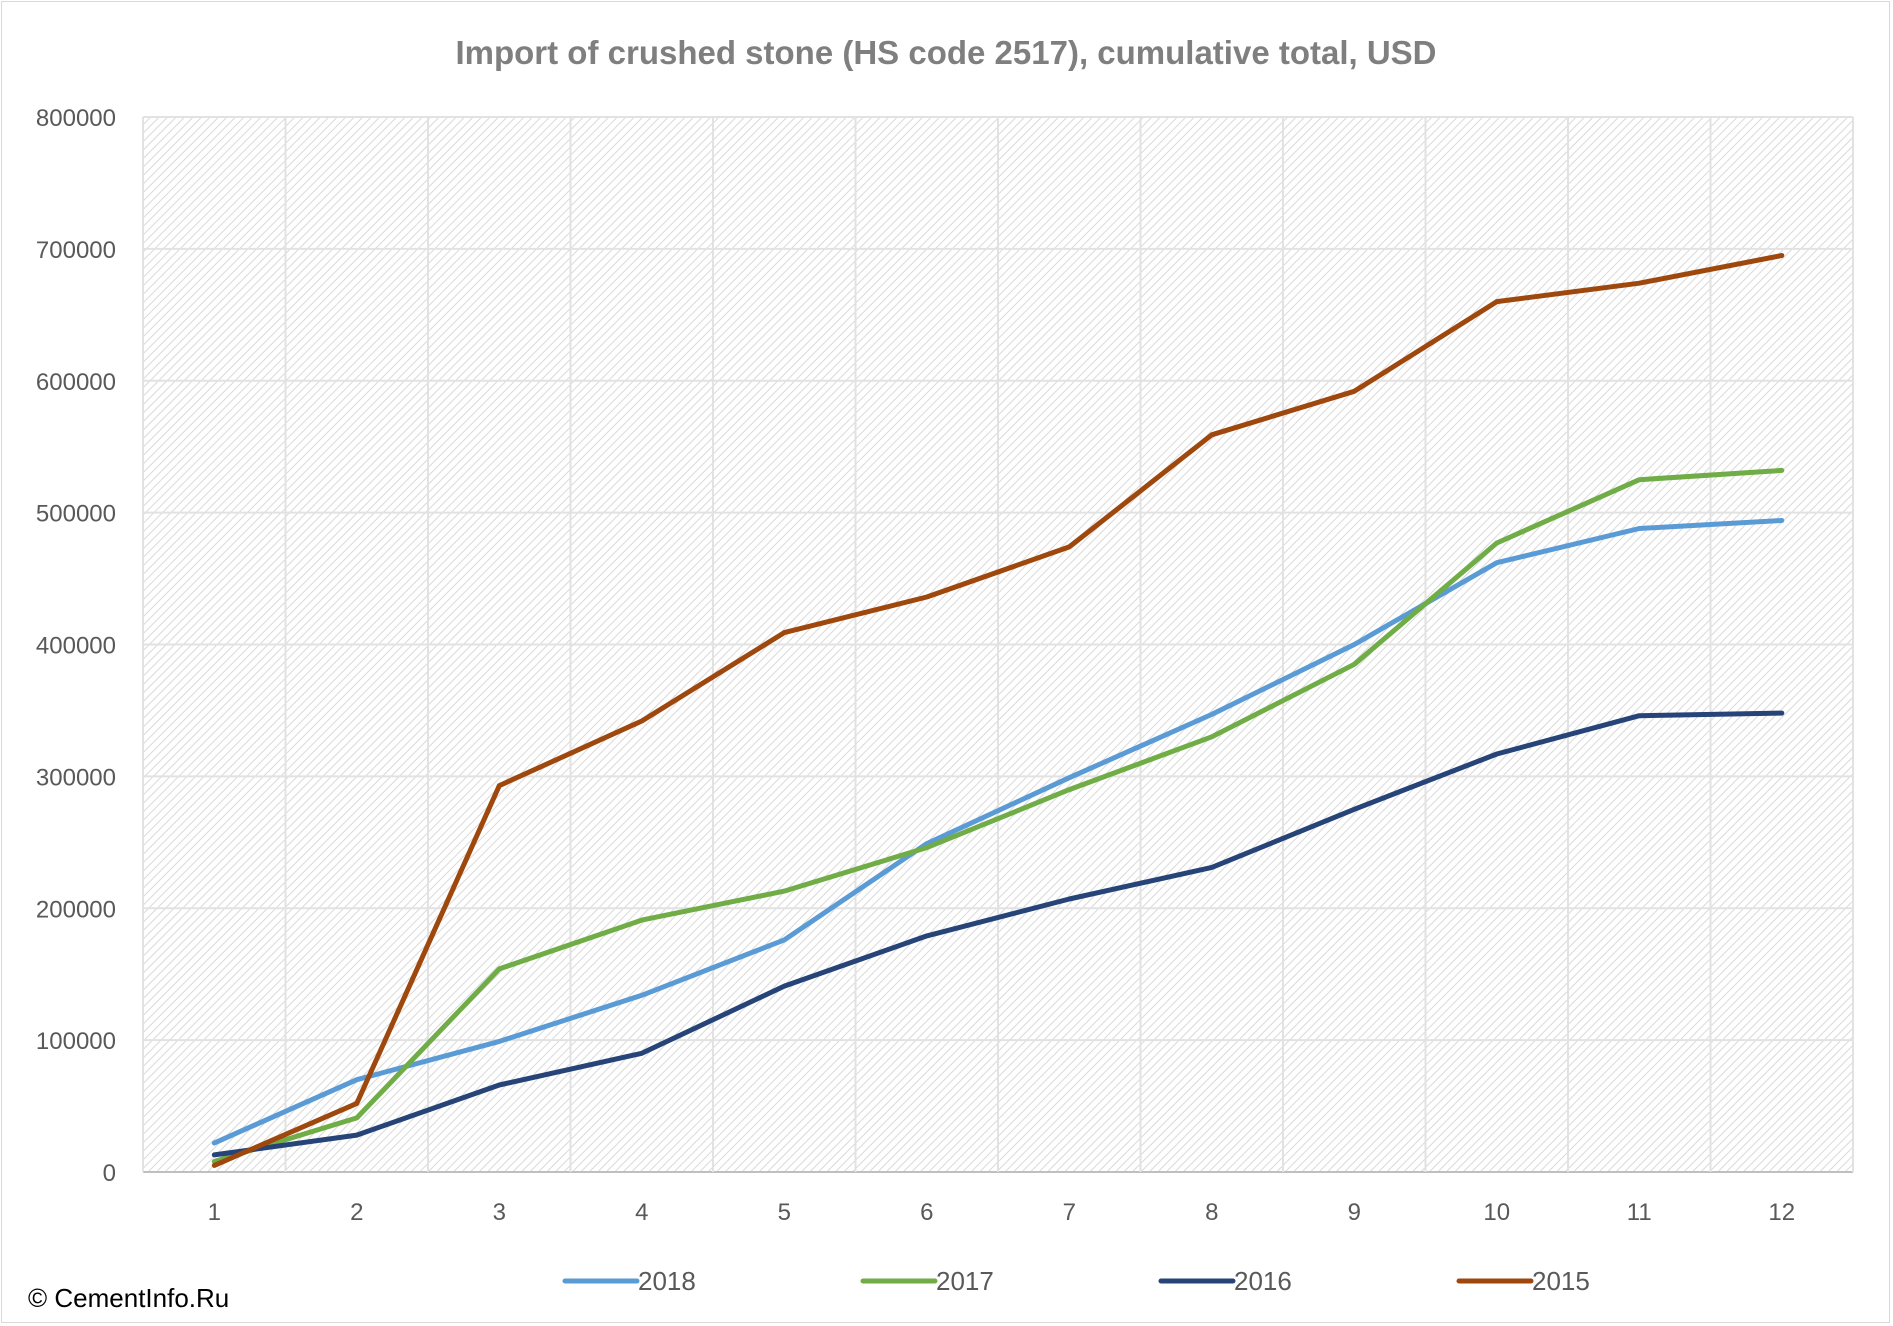 This screenshot has width=1893, height=1326. Describe the element at coordinates (76, 382) in the screenshot. I see `y-tick-label: 600000` at that location.